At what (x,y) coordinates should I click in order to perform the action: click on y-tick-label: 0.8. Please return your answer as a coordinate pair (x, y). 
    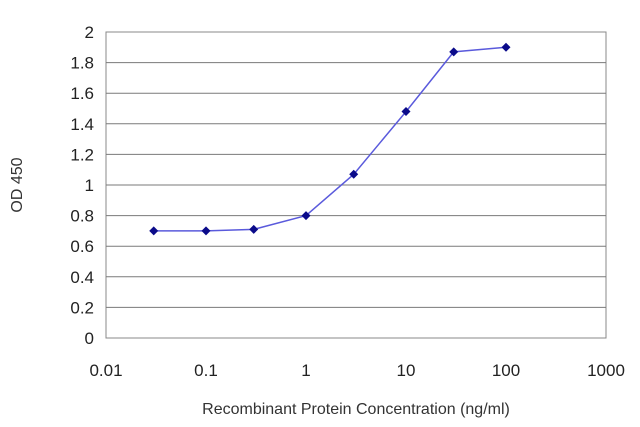
    Looking at the image, I should click on (82, 216).